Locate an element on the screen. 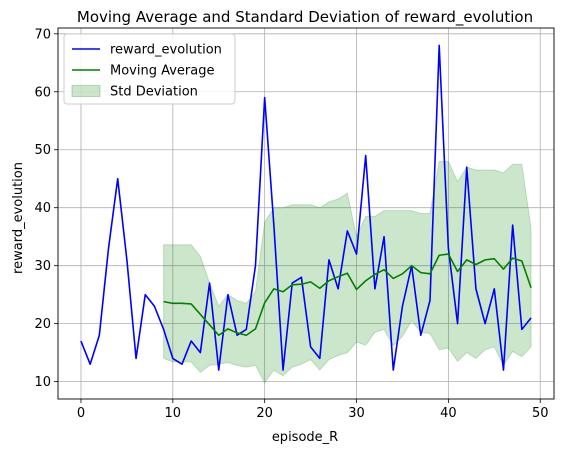 The width and height of the screenshot is (568, 453). moving-average-line is located at coordinates (347, 295).